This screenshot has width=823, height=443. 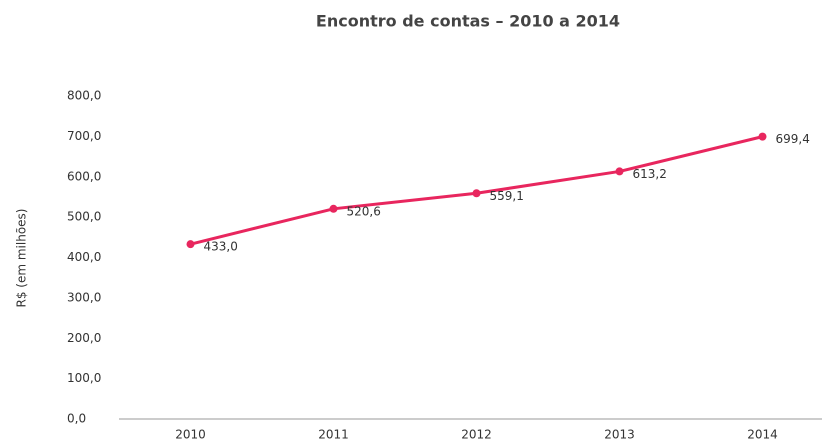 What do you see at coordinates (84, 297) in the screenshot?
I see `y-tick-label: 300,0` at bounding box center [84, 297].